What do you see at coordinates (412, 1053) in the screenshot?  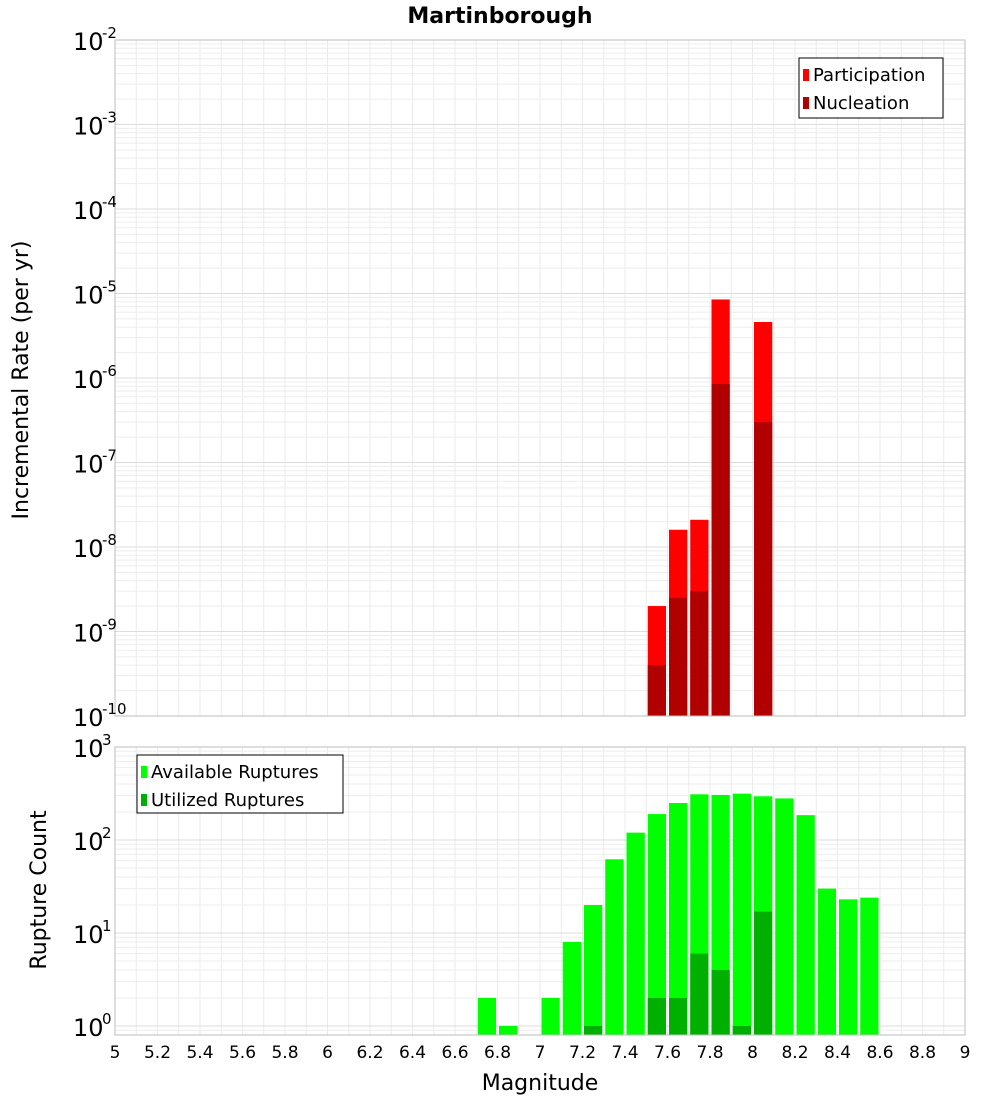 I see `x-tick-label: 6.4` at bounding box center [412, 1053].